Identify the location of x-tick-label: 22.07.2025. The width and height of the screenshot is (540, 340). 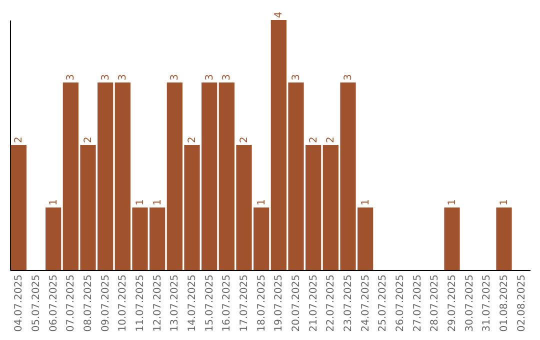
(331, 303).